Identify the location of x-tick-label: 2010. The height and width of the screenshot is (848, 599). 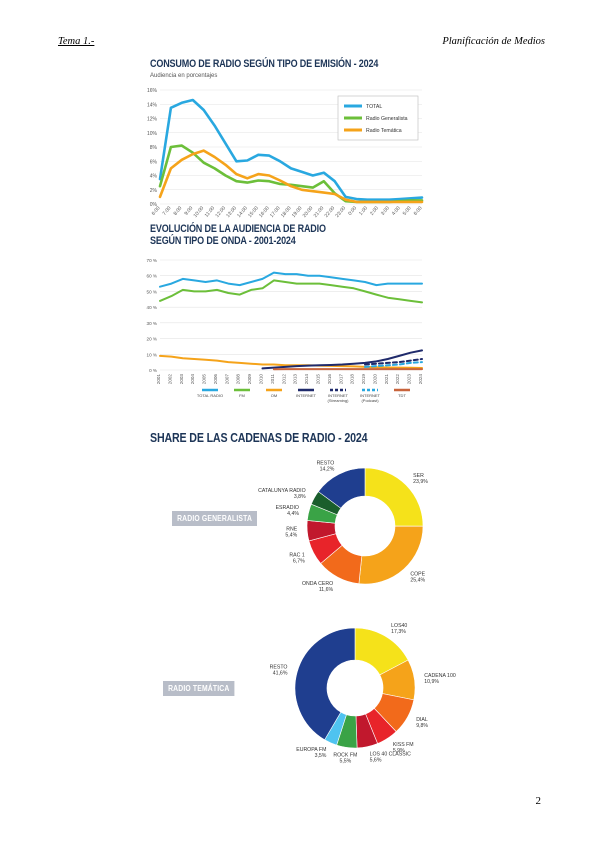
(261, 379).